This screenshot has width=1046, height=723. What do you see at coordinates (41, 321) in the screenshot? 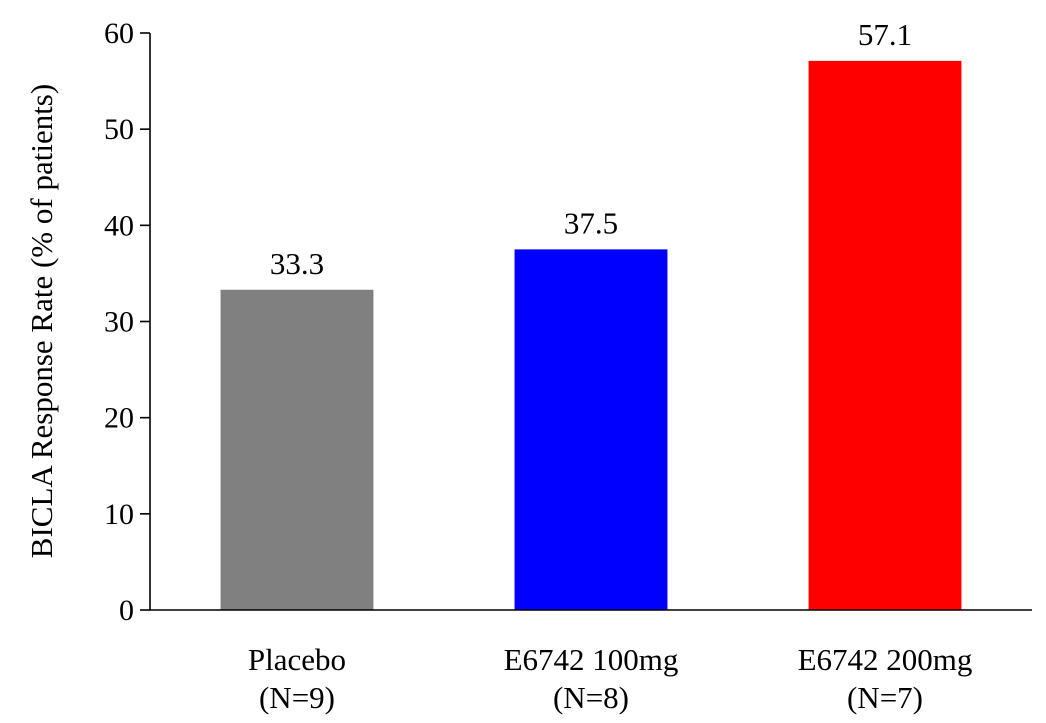
I see `y-axis-title: BICLA Response Rate (% of patients)` at bounding box center [41, 321].